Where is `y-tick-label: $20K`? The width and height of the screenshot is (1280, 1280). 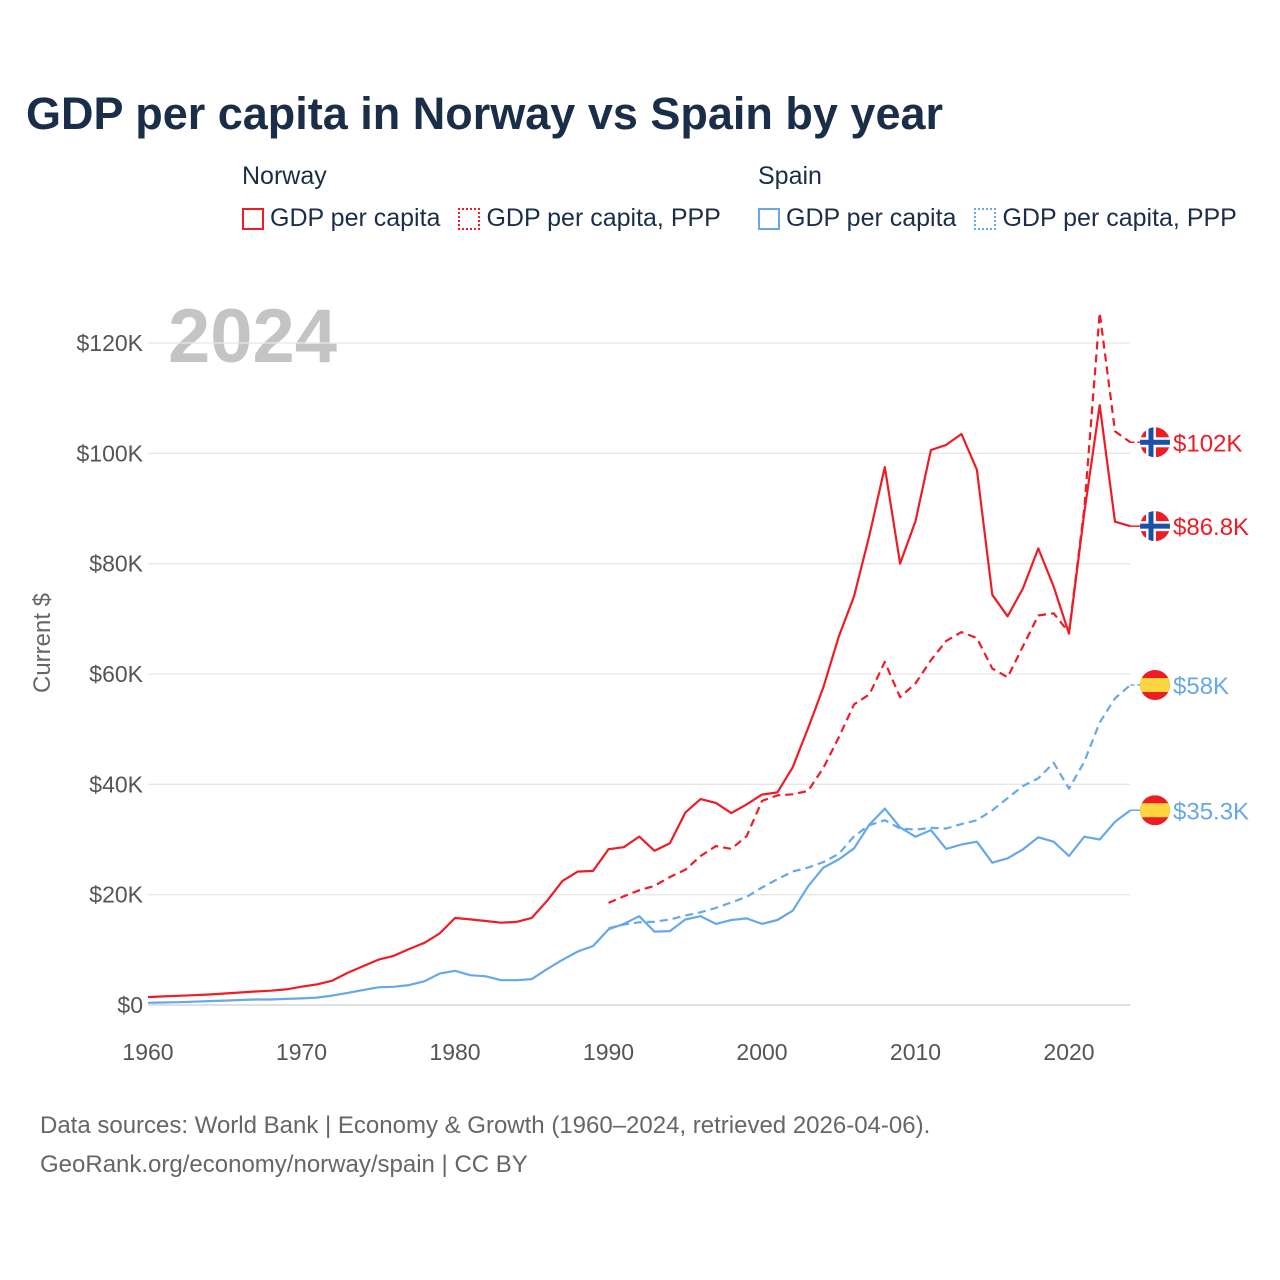
y-tick-label: $20K is located at coordinates (116, 895).